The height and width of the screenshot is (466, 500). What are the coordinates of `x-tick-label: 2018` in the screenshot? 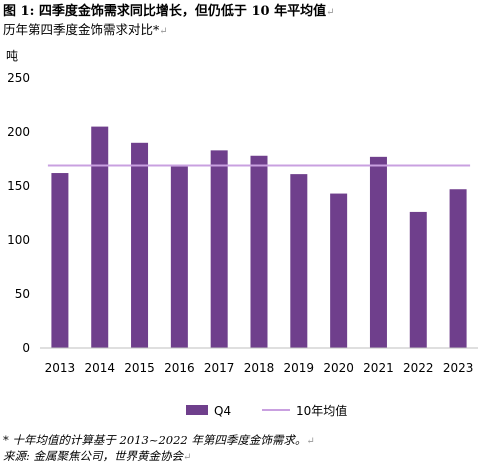 It's located at (259, 368).